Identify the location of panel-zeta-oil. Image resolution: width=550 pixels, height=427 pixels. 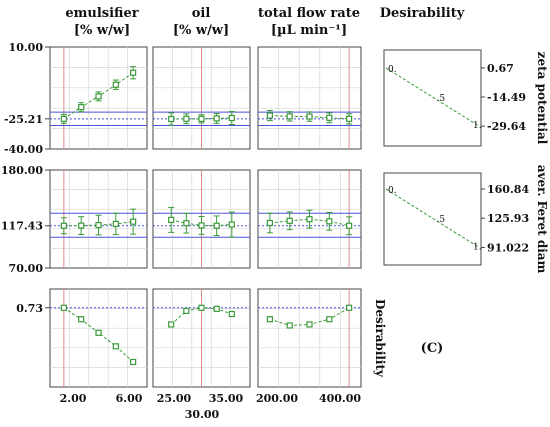
(201, 98).